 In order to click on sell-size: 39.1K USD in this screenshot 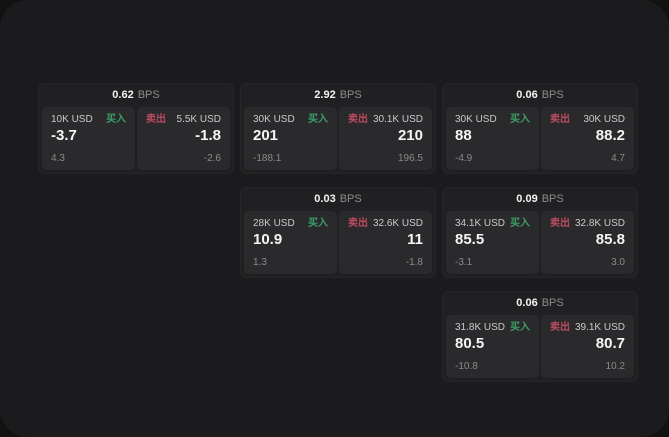, I will do `click(599, 327)`.